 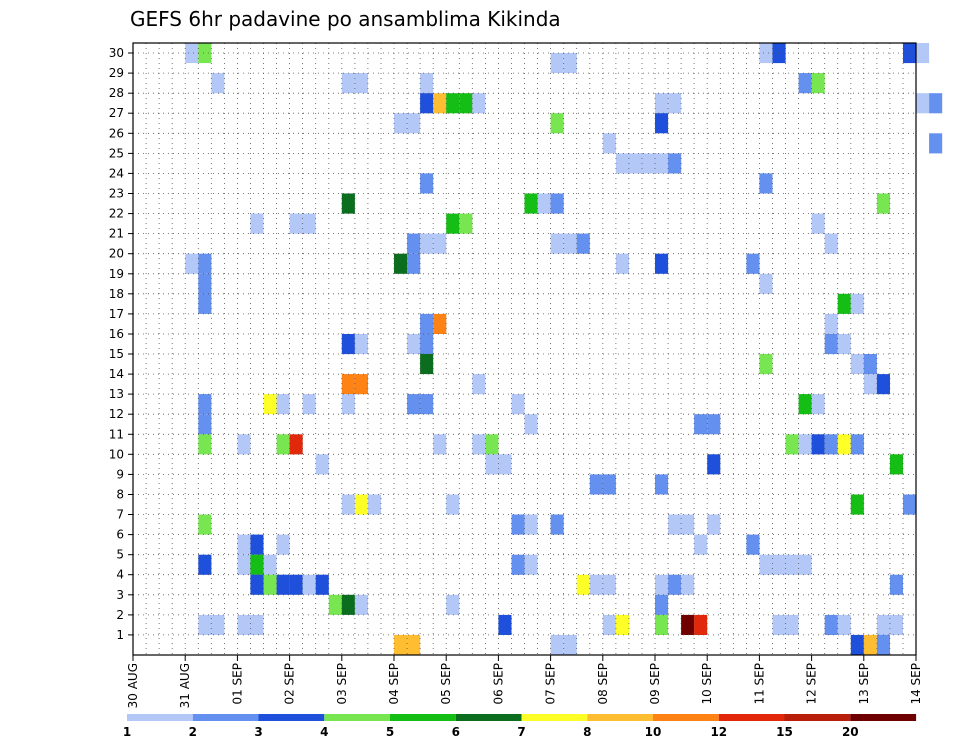 I want to click on x-tick-label: 10 SEP, so click(x=707, y=684).